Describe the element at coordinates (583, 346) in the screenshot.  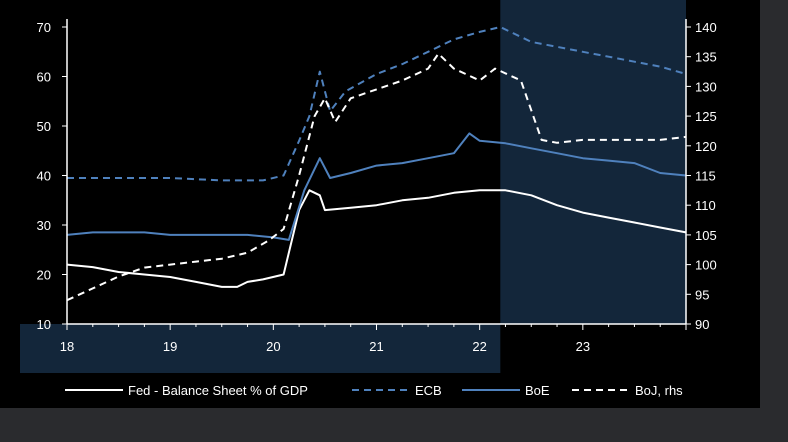
I see `x-tick-label: 23` at that location.